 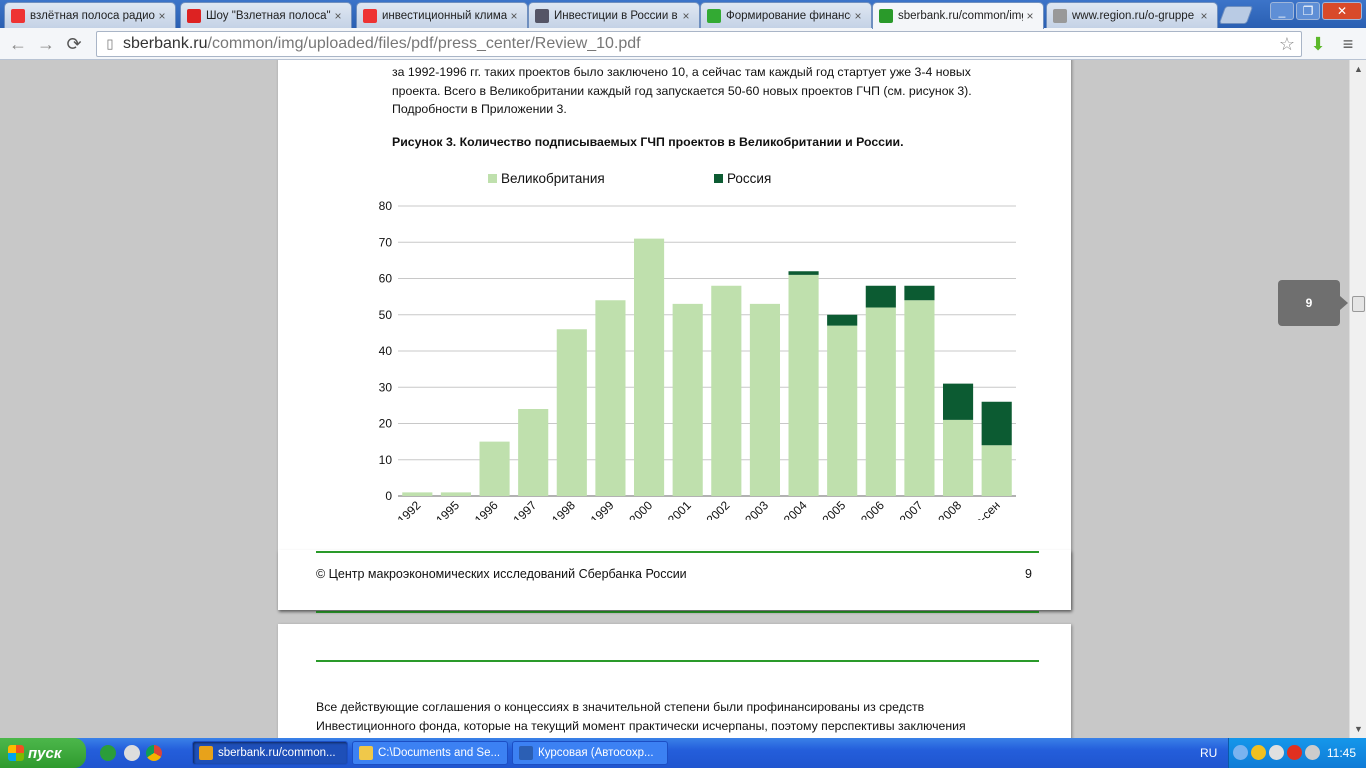 What do you see at coordinates (629, 178) in the screenshot?
I see `chart-legend: Великобритания Россия` at bounding box center [629, 178].